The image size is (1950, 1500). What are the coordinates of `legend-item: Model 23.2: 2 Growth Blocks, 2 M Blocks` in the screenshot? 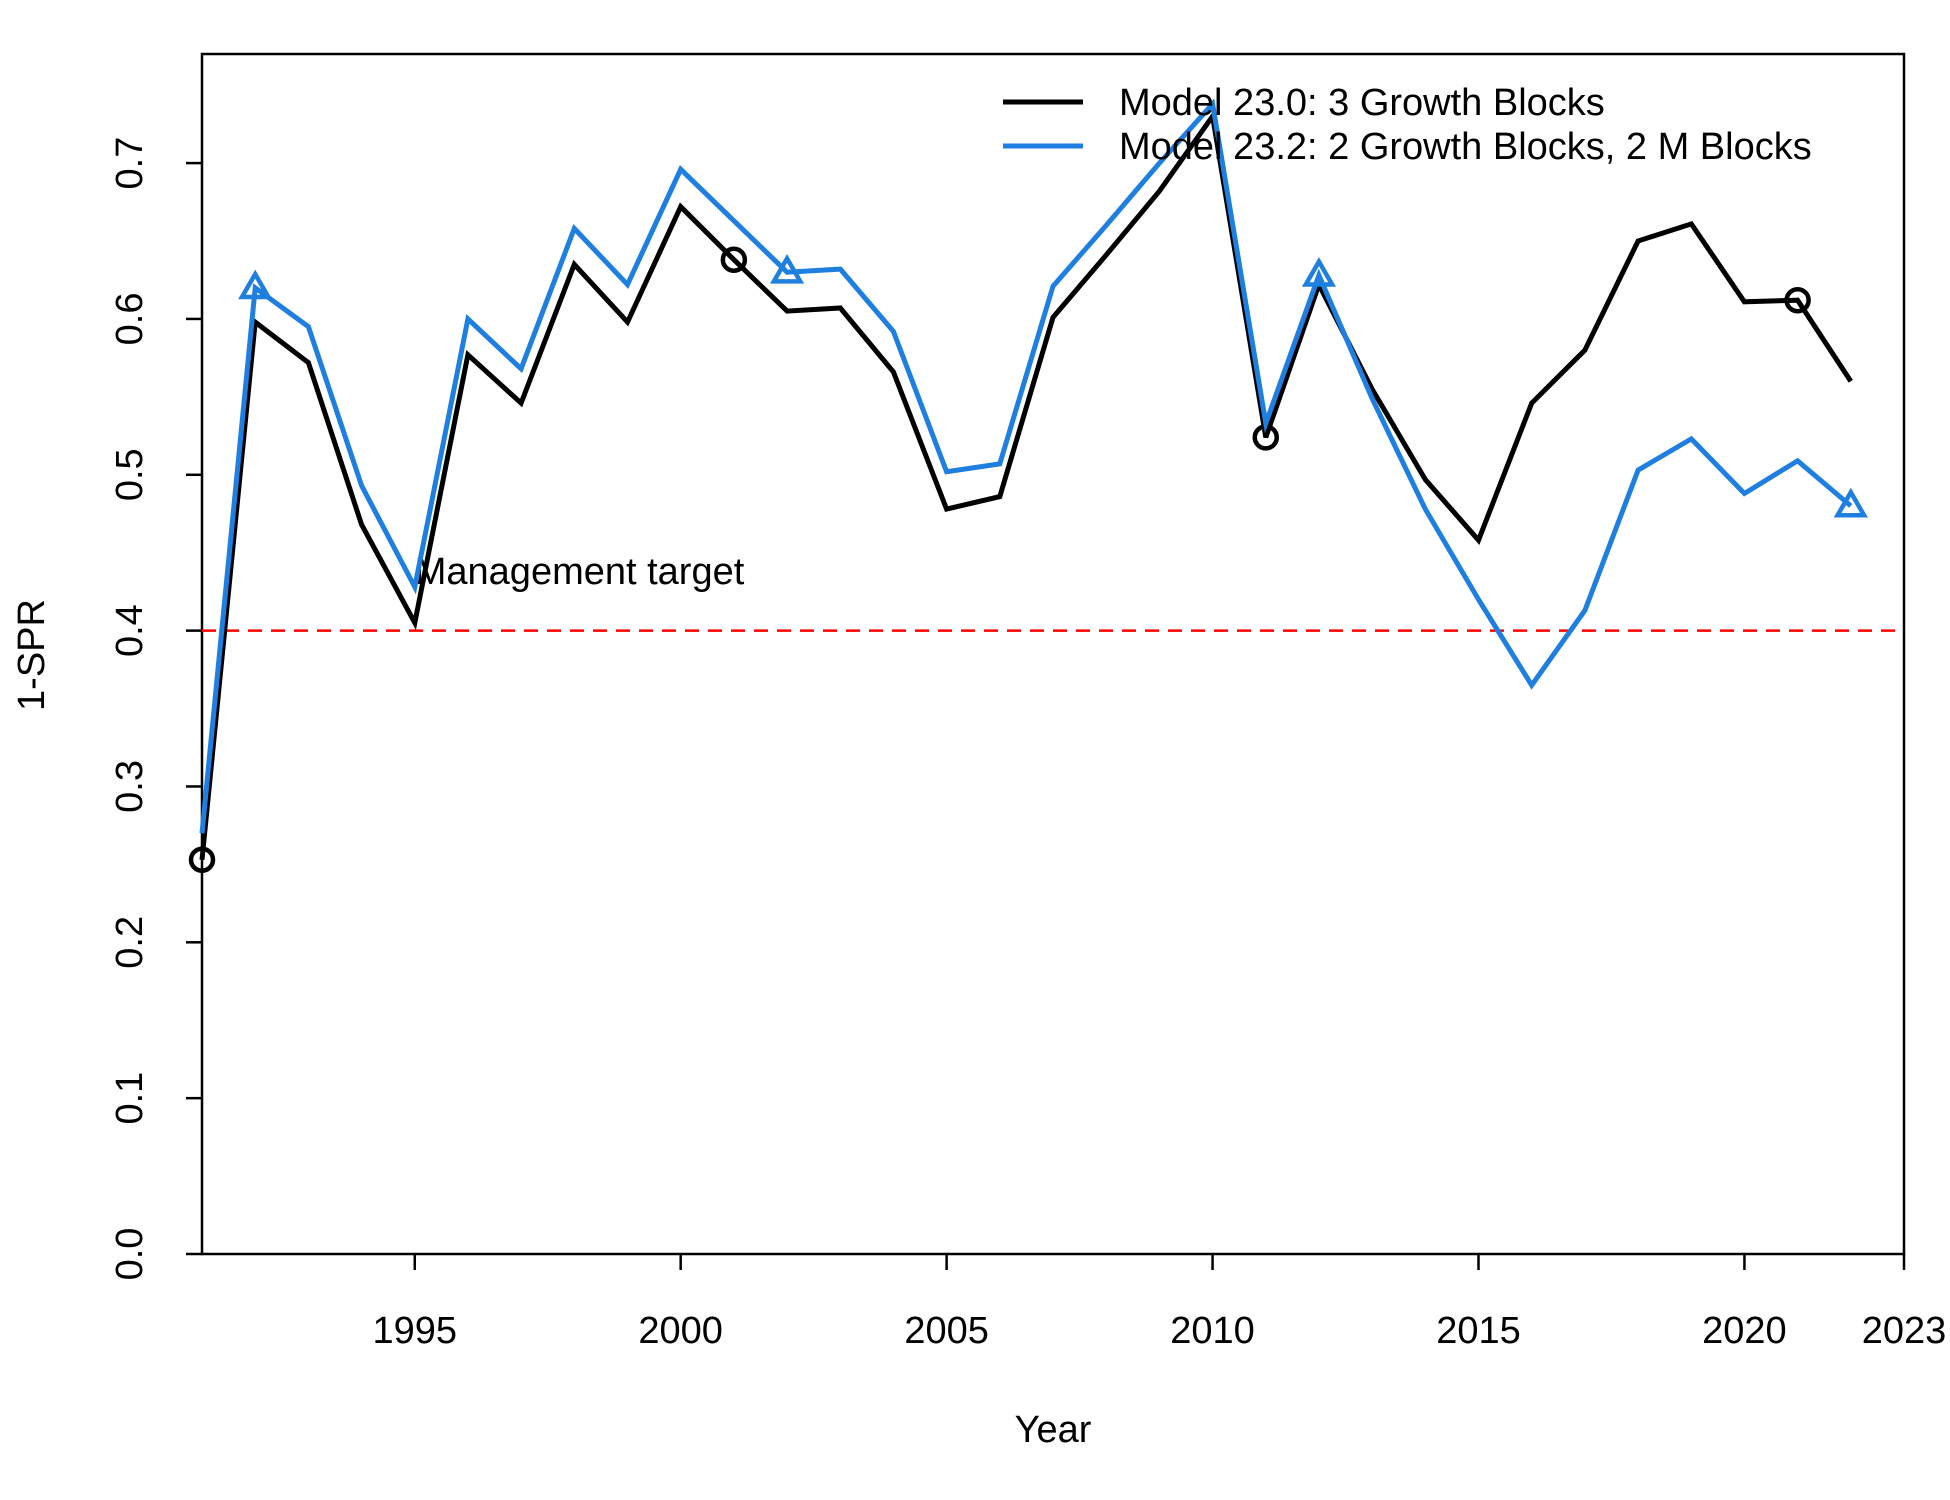 It's located at (1407, 147).